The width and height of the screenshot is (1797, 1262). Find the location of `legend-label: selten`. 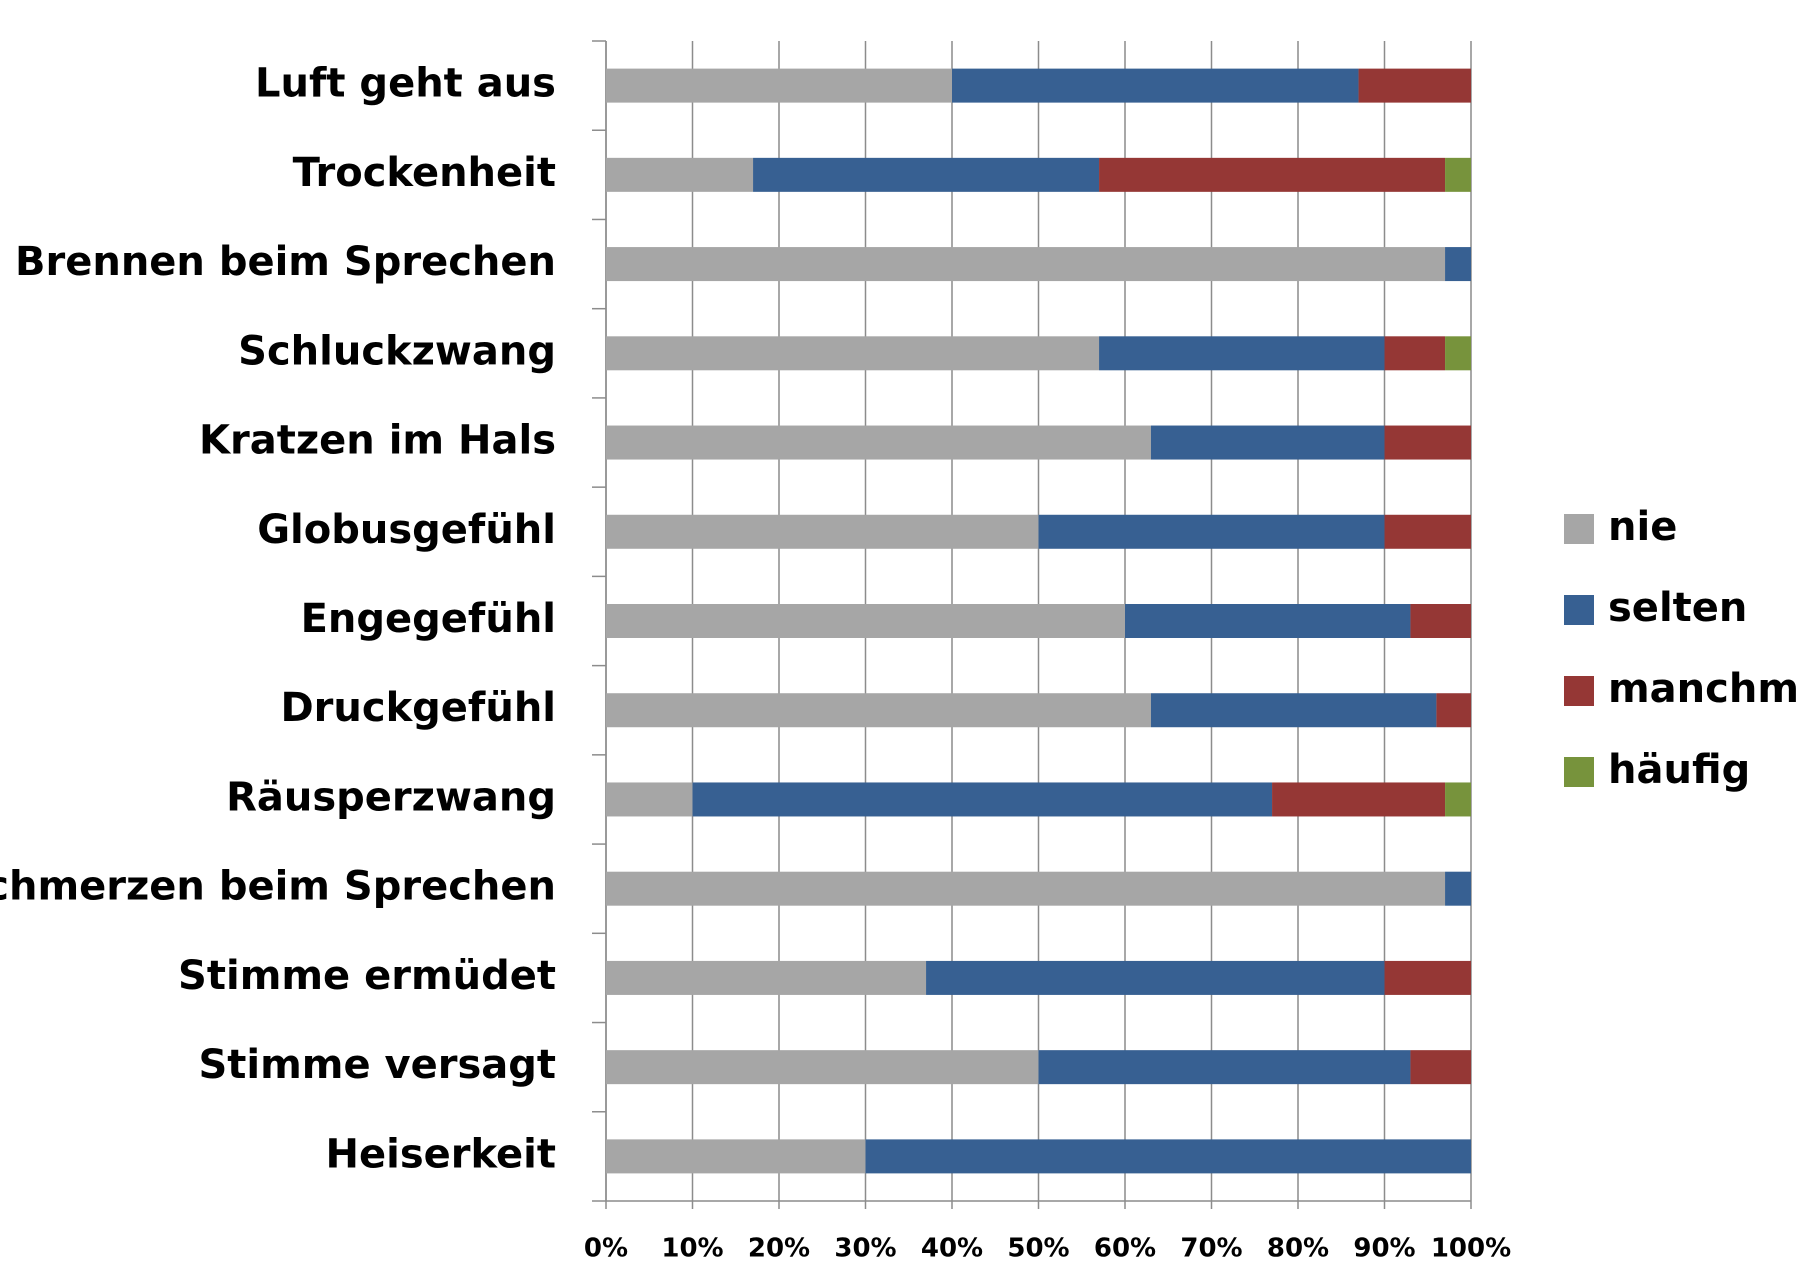

legend-label: selten is located at coordinates (1677, 608).